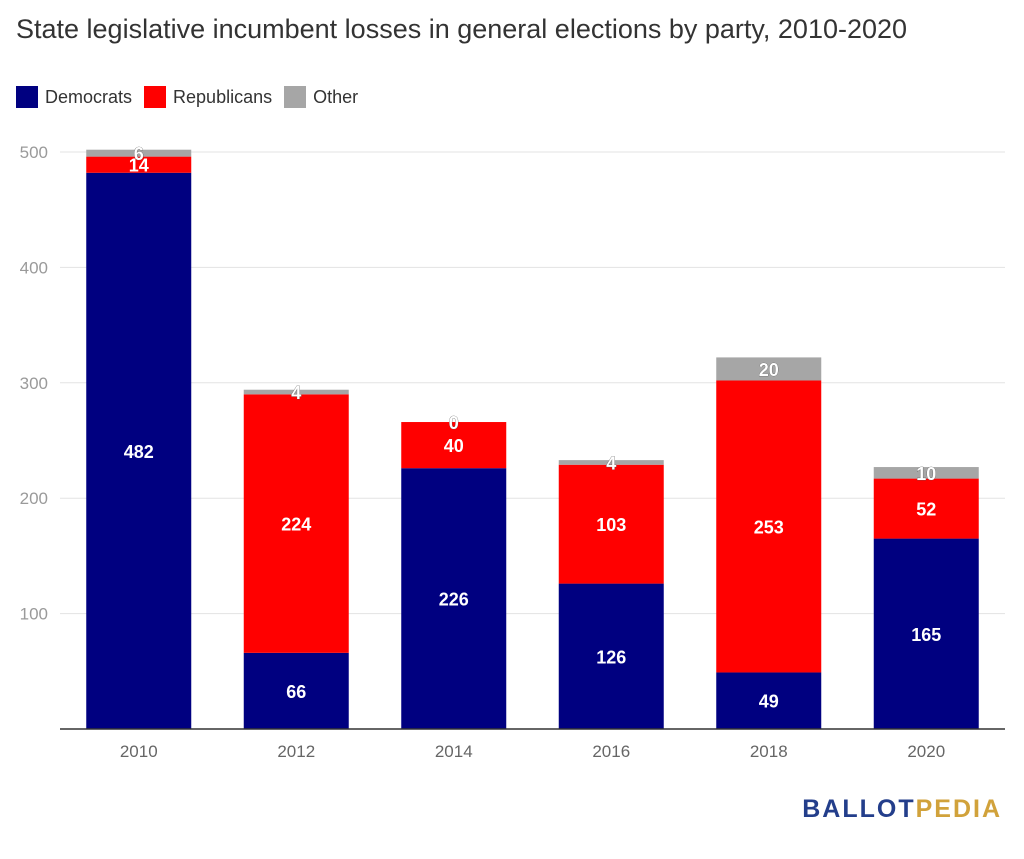 This screenshot has width=1024, height=859. I want to click on bar-republicans-2018, so click(769, 526).